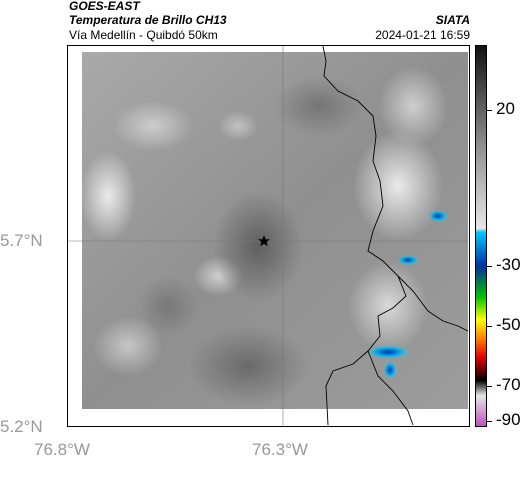  What do you see at coordinates (143, 35) in the screenshot?
I see `region-label: Vía Medellín - Quibdó 50km` at bounding box center [143, 35].